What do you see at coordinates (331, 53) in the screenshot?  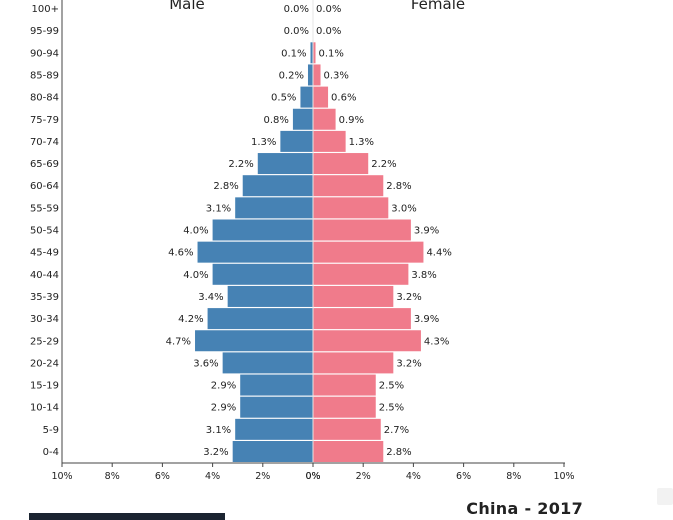 I see `female-value-label: 0.1%` at bounding box center [331, 53].